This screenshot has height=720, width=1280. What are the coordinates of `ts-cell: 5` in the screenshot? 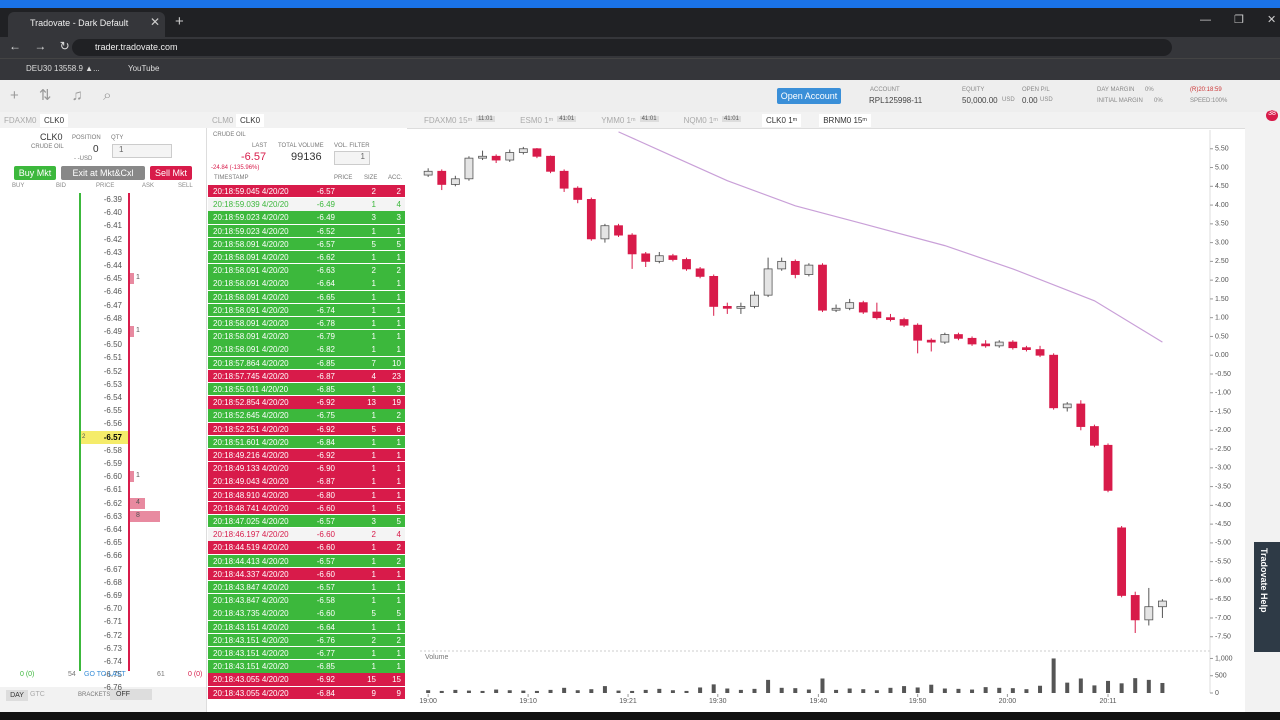 It's located at (373, 614).